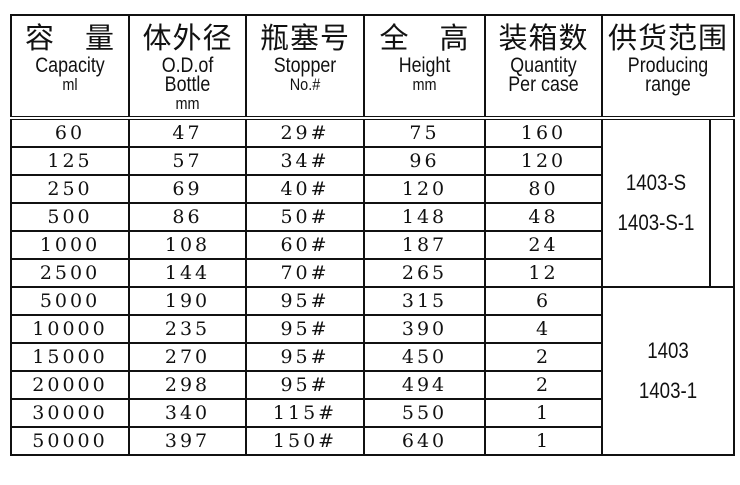  I want to click on table-row: 500 86 50# 148 48, so click(372, 217).